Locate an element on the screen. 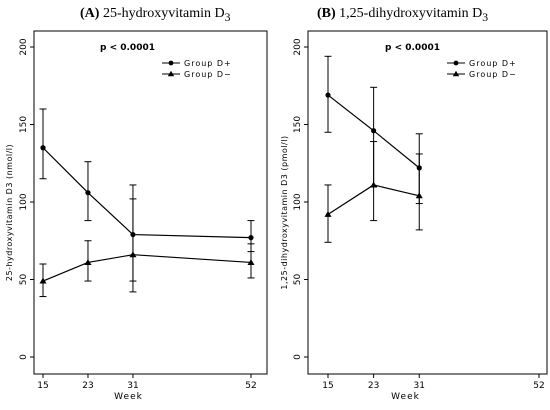 The image size is (550, 410). y-axis-label: 25-hydroxyvitamin D3 (nmol/l) is located at coordinates (9, 212).